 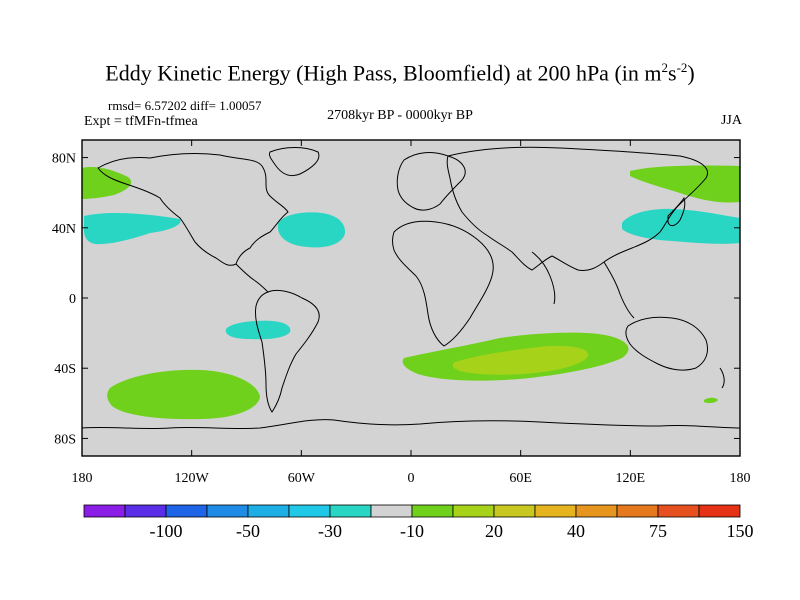 What do you see at coordinates (193, 209) in the screenshot?
I see `coast-north-america` at bounding box center [193, 209].